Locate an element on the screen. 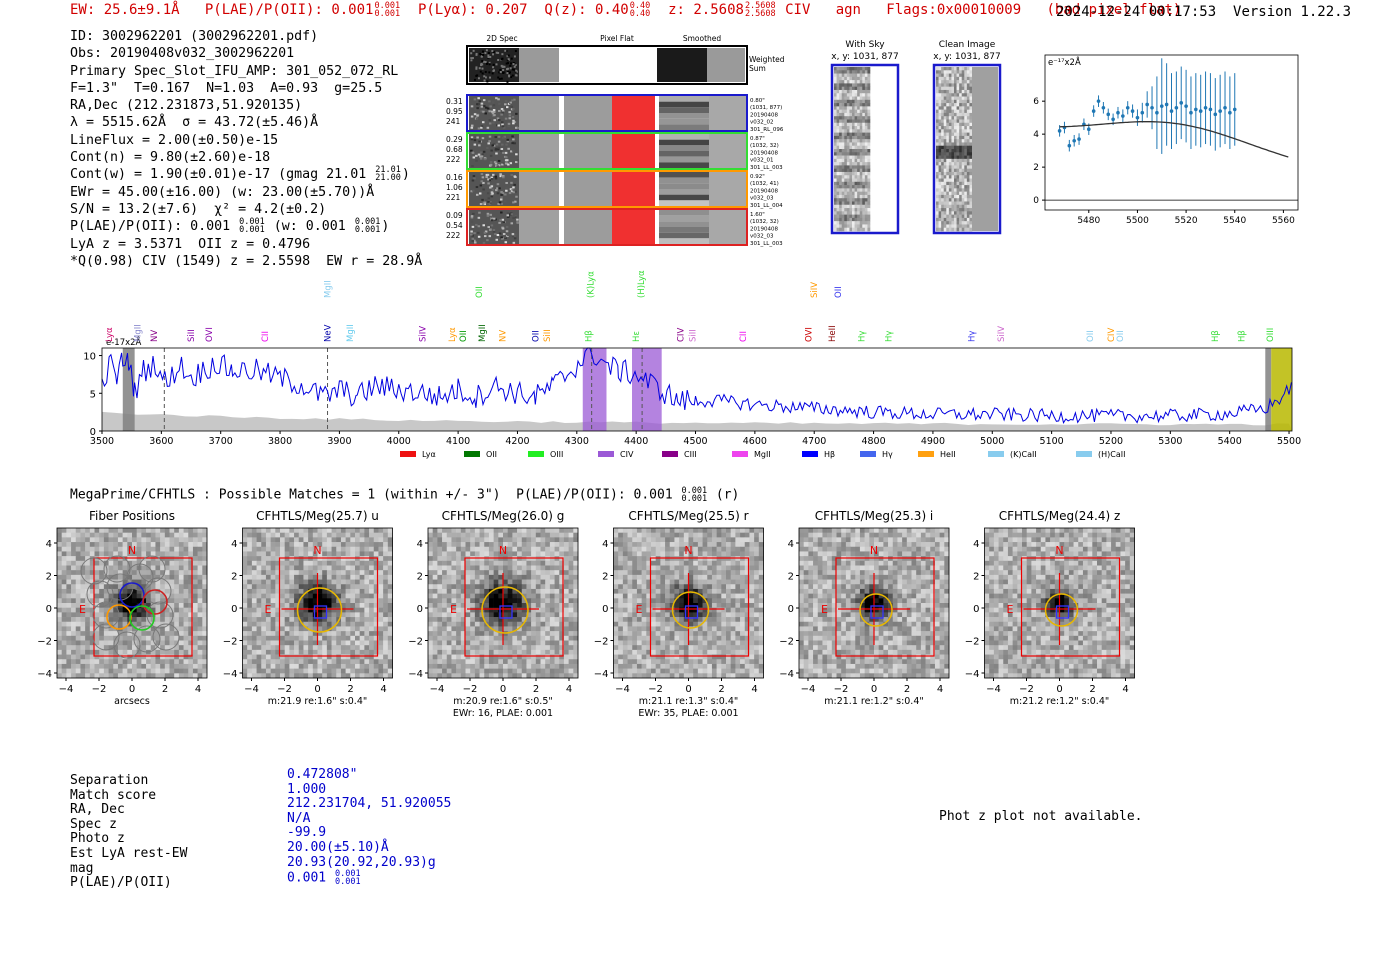 The width and height of the screenshot is (1400, 953). cutout-xtick-label: 4 is located at coordinates (198, 689).